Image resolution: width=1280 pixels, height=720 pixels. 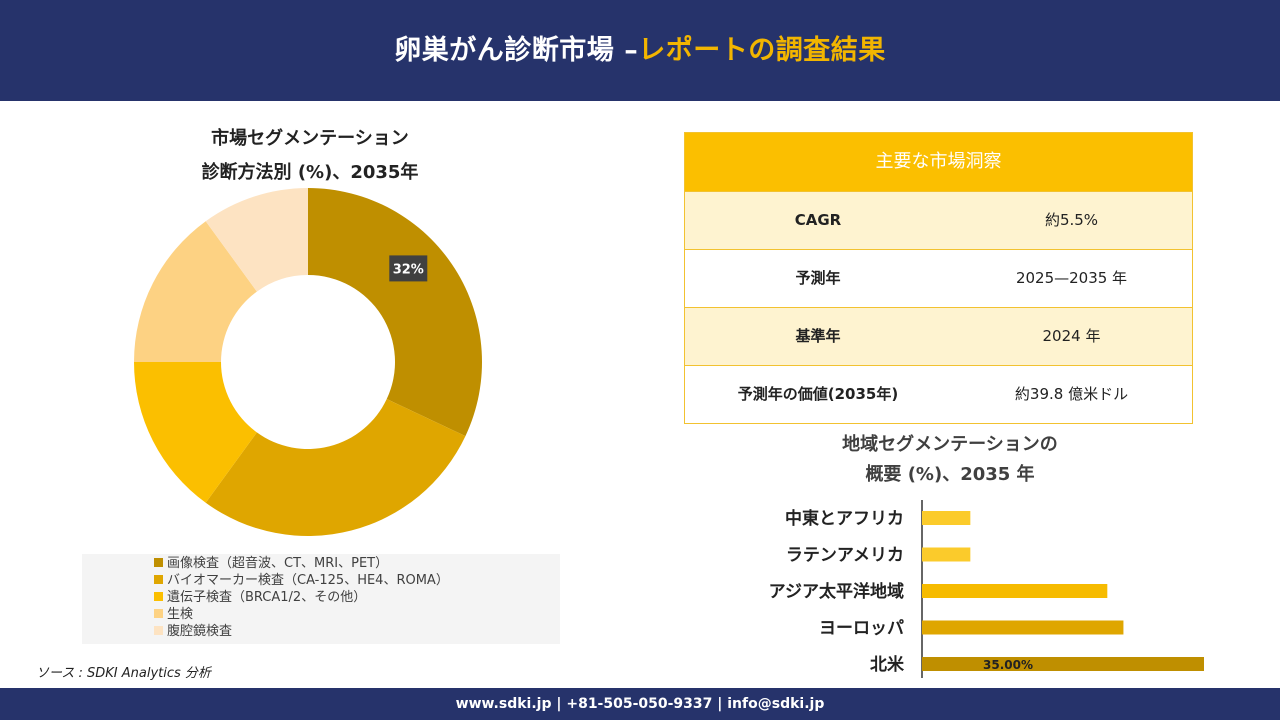 I want to click on key-insights-title: 主要な市場洞察, so click(x=938, y=162).